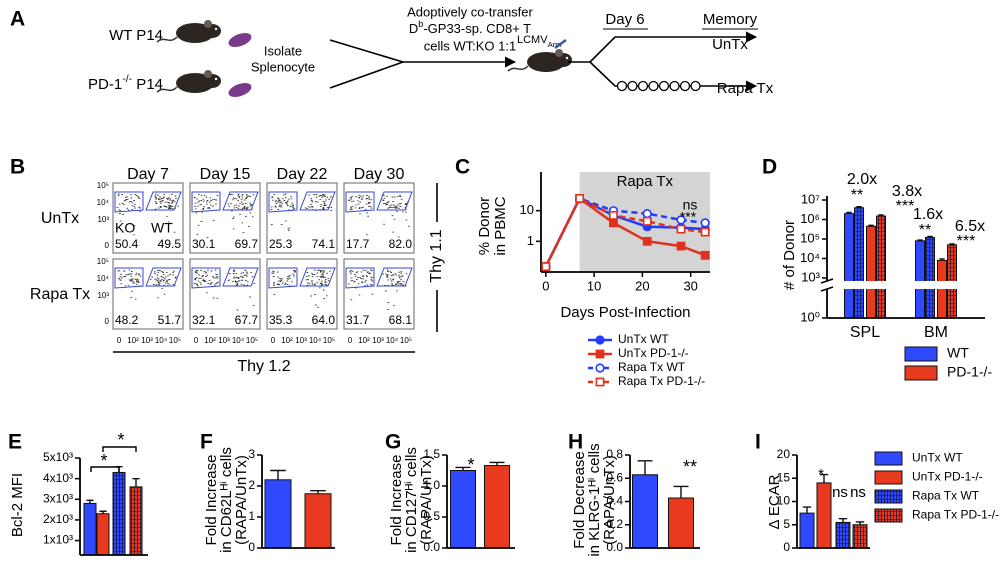  Describe the element at coordinates (324, 320) in the screenshot. I see `gate-percent: 64.0` at that location.